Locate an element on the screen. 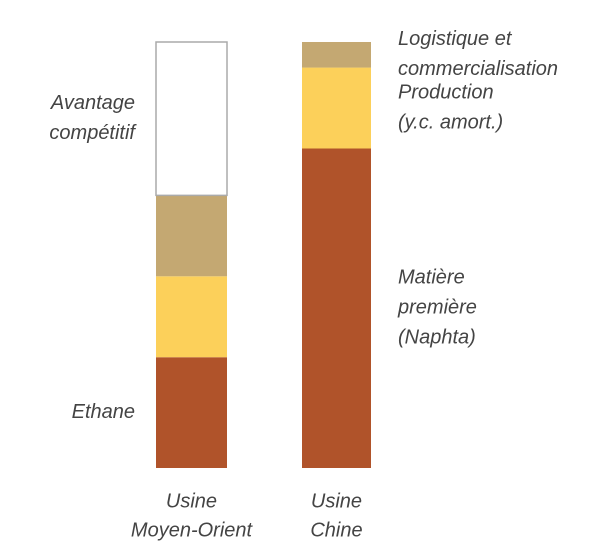 This screenshot has width=613, height=542. category-label: Chine is located at coordinates (336, 530).